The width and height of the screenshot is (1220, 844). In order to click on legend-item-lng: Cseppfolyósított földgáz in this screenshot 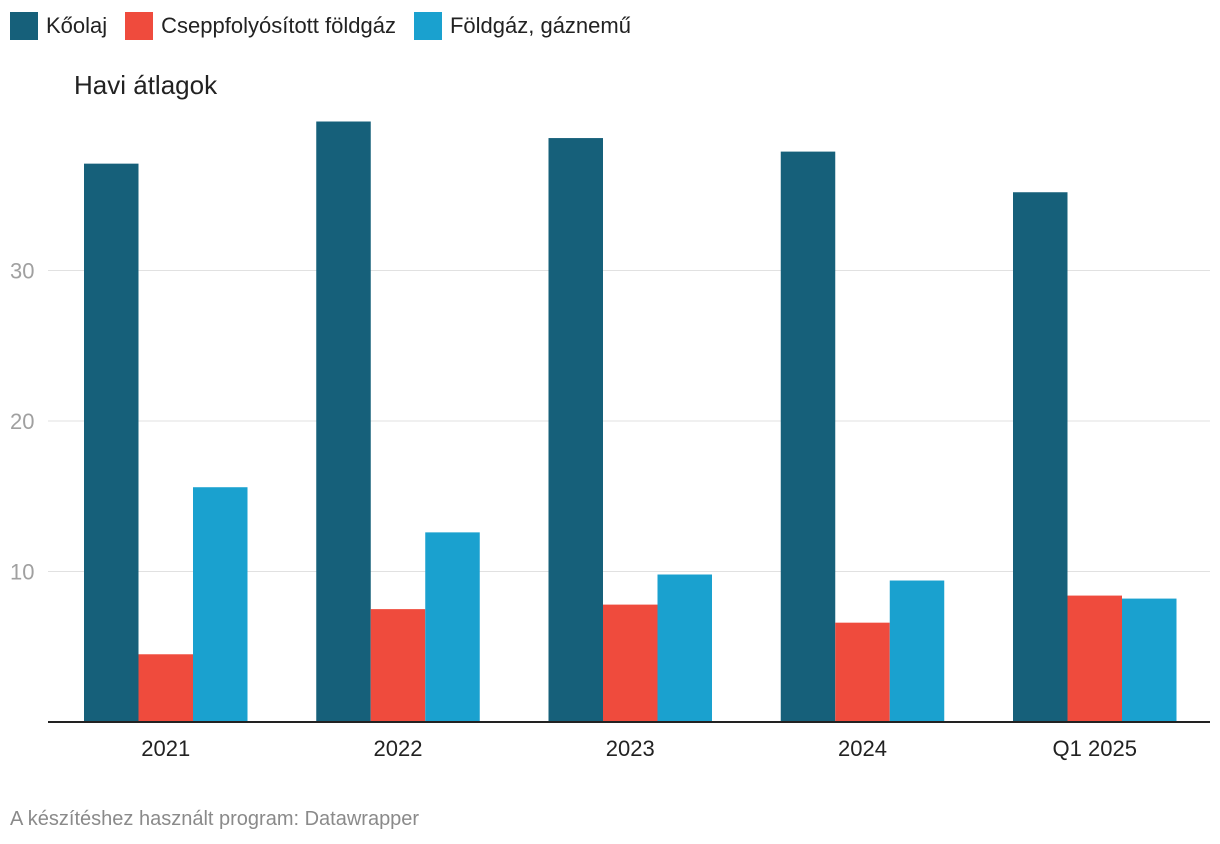, I will do `click(260, 26)`.